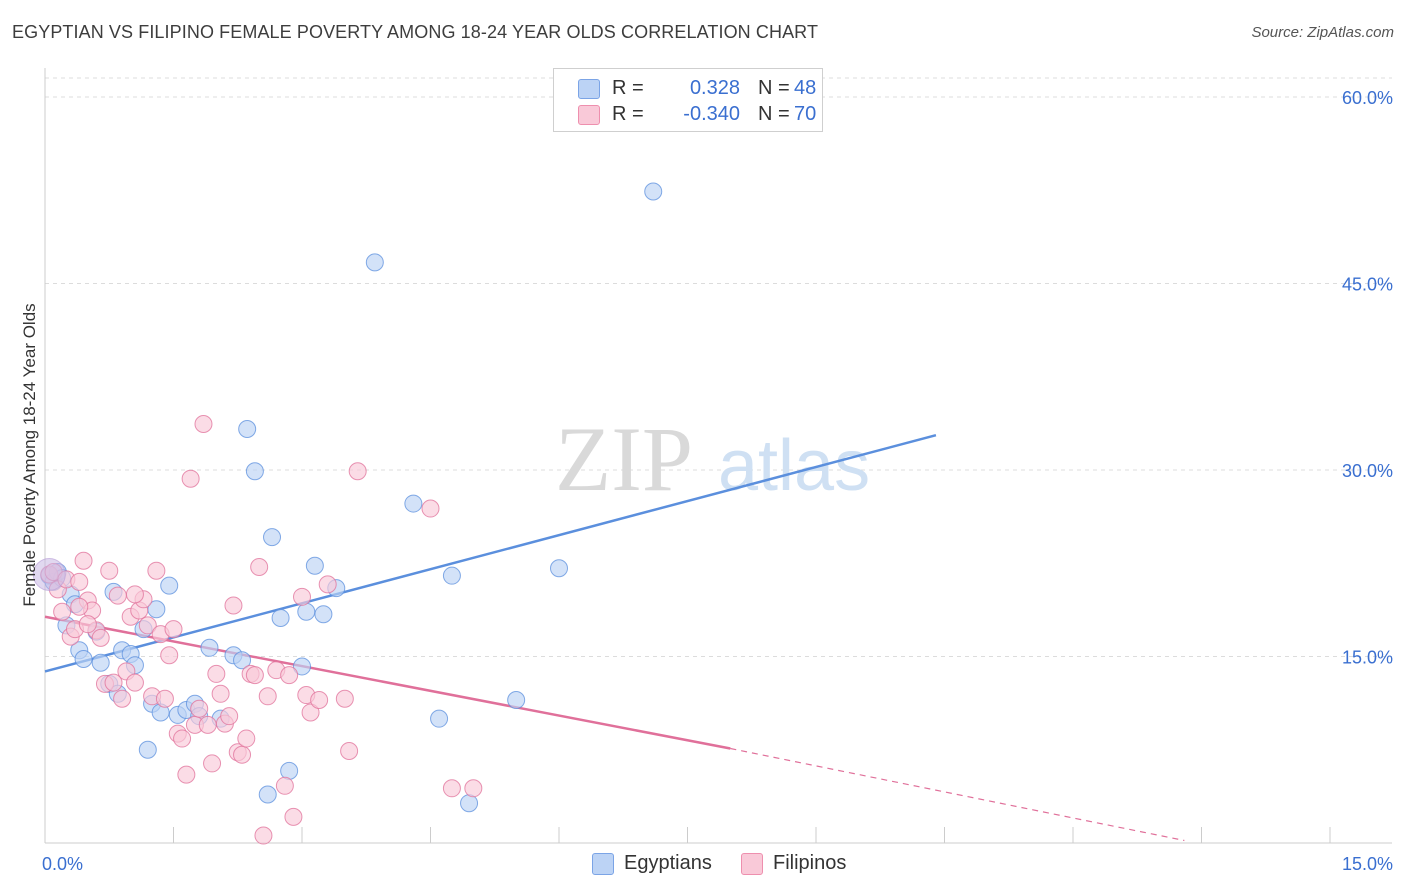  Describe the element at coordinates (1367, 864) in the screenshot. I see `x-tick-label-max: 15.0%` at that location.